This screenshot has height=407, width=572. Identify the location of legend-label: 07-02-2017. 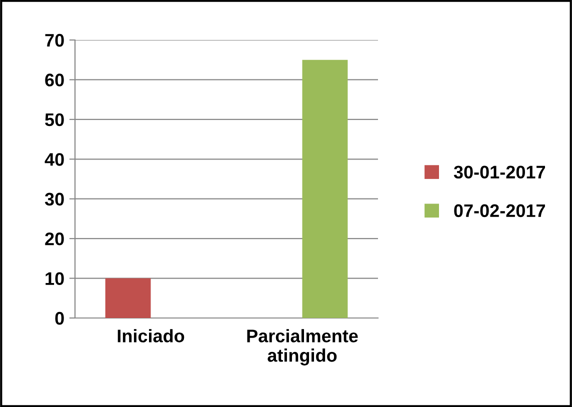
(500, 211).